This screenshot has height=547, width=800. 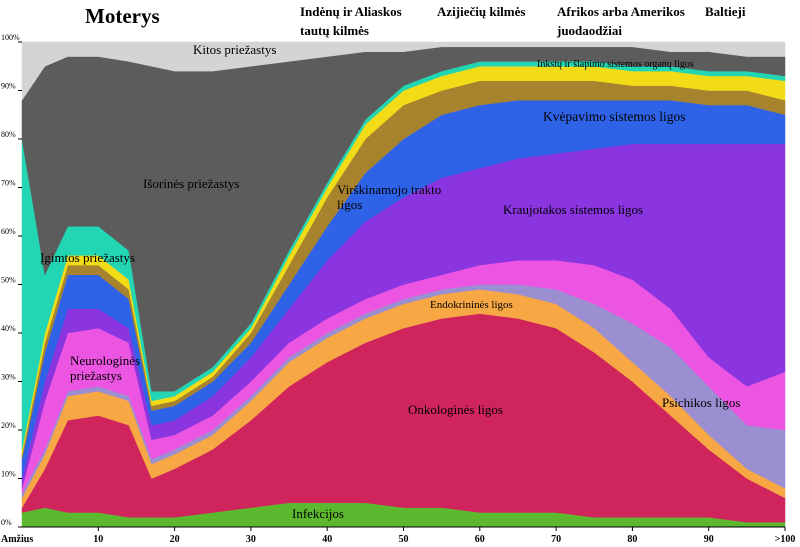 What do you see at coordinates (17, 539) in the screenshot?
I see `x-axis-label: Amžius` at bounding box center [17, 539].